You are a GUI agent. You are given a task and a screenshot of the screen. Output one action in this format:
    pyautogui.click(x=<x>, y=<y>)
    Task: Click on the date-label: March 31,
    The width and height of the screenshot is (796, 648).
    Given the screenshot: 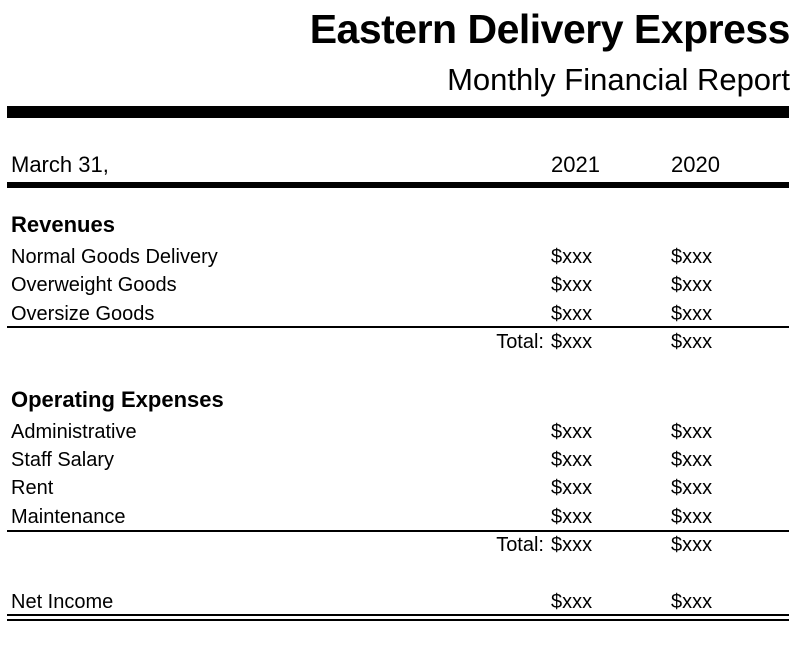 What is the action you would take?
    pyautogui.click(x=60, y=164)
    